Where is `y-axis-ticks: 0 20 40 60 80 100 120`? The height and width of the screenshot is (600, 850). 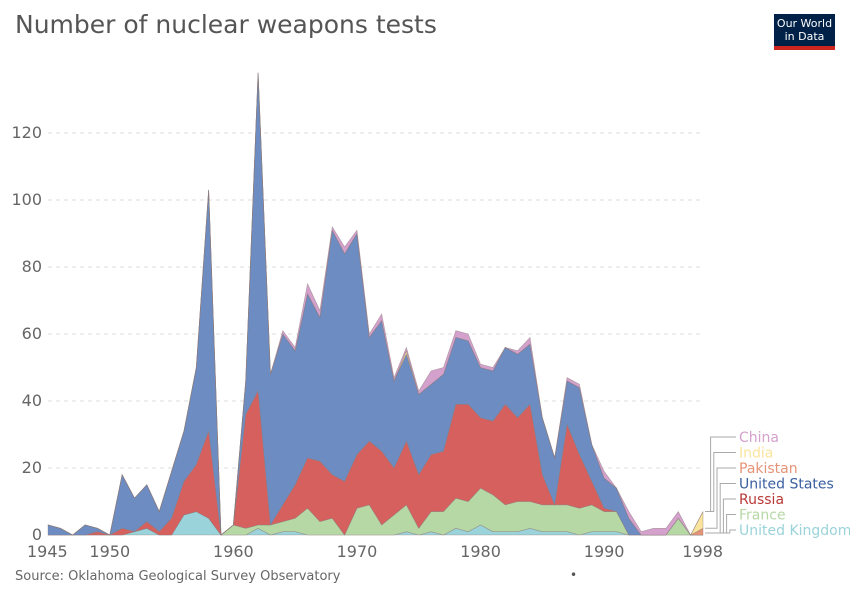
y-axis-ticks: 0 20 40 60 80 100 120 is located at coordinates (26, 333).